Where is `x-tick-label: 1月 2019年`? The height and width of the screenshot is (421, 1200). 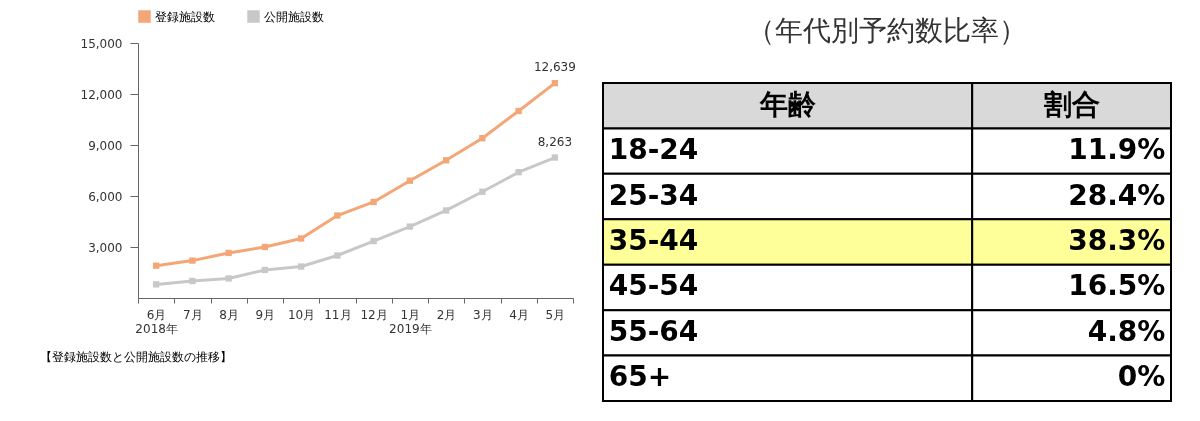
x-tick-label: 1月 2019年 is located at coordinates (410, 321).